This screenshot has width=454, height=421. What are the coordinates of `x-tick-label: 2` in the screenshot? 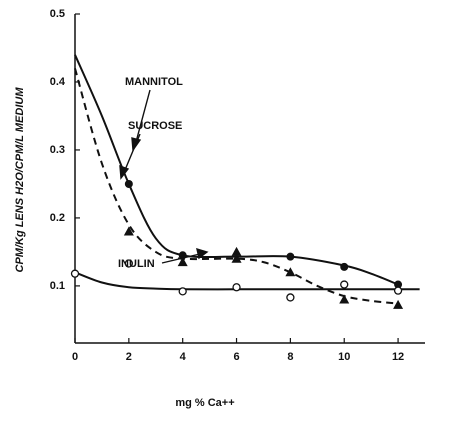 It's located at (129, 357).